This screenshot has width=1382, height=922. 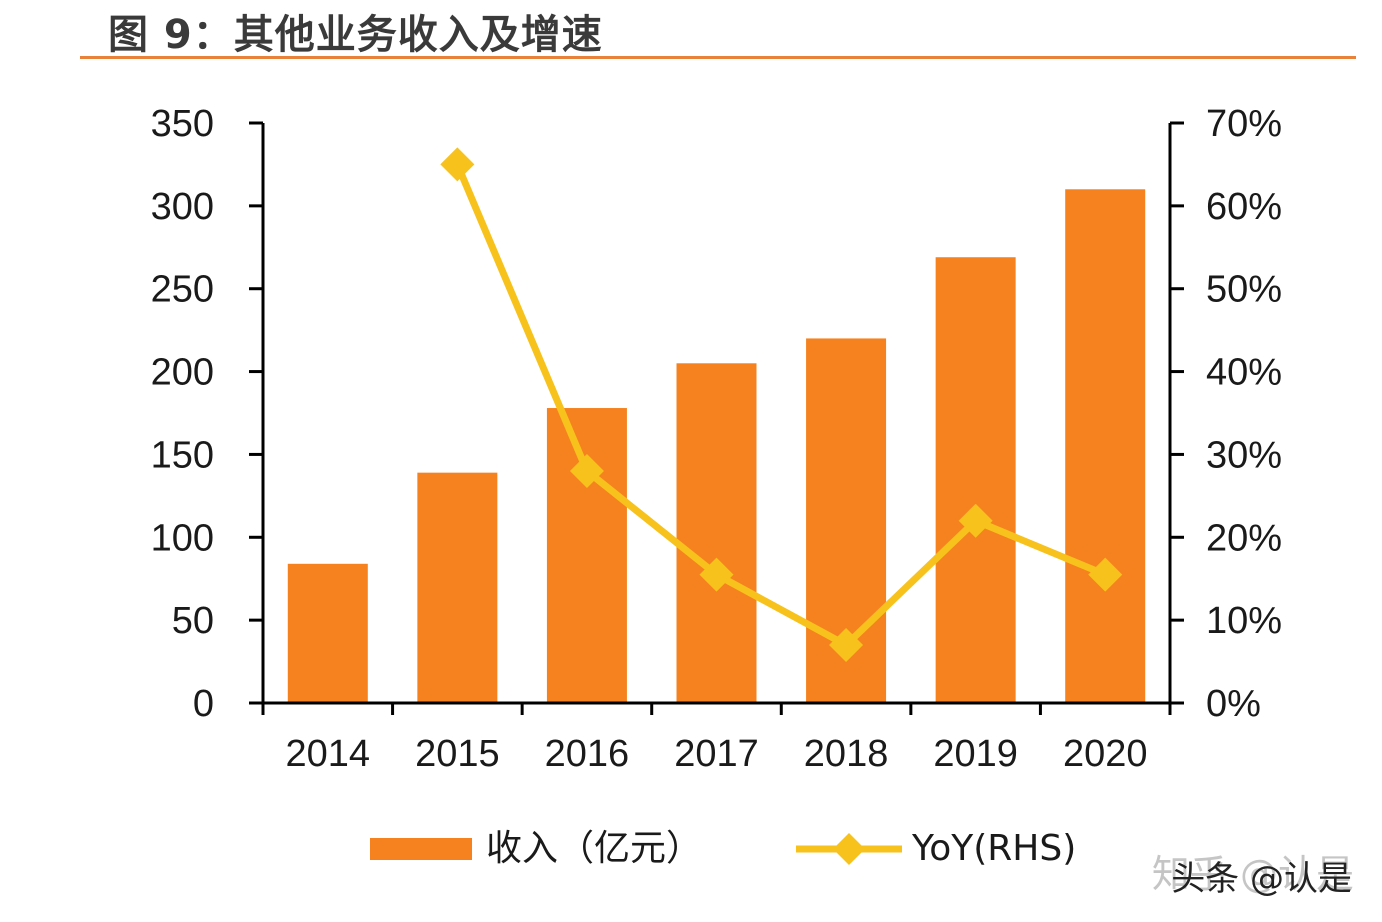 I want to click on bar-2014, so click(x=327, y=633).